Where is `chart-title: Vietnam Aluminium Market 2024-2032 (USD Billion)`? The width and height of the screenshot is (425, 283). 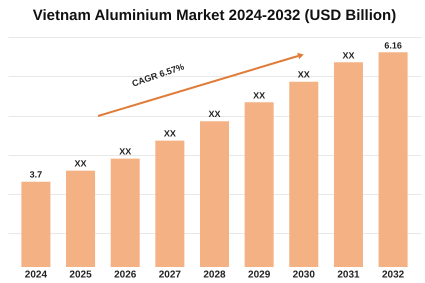 chart-title: Vietnam Aluminium Market 2024-2032 (USD Billion) is located at coordinates (214, 15).